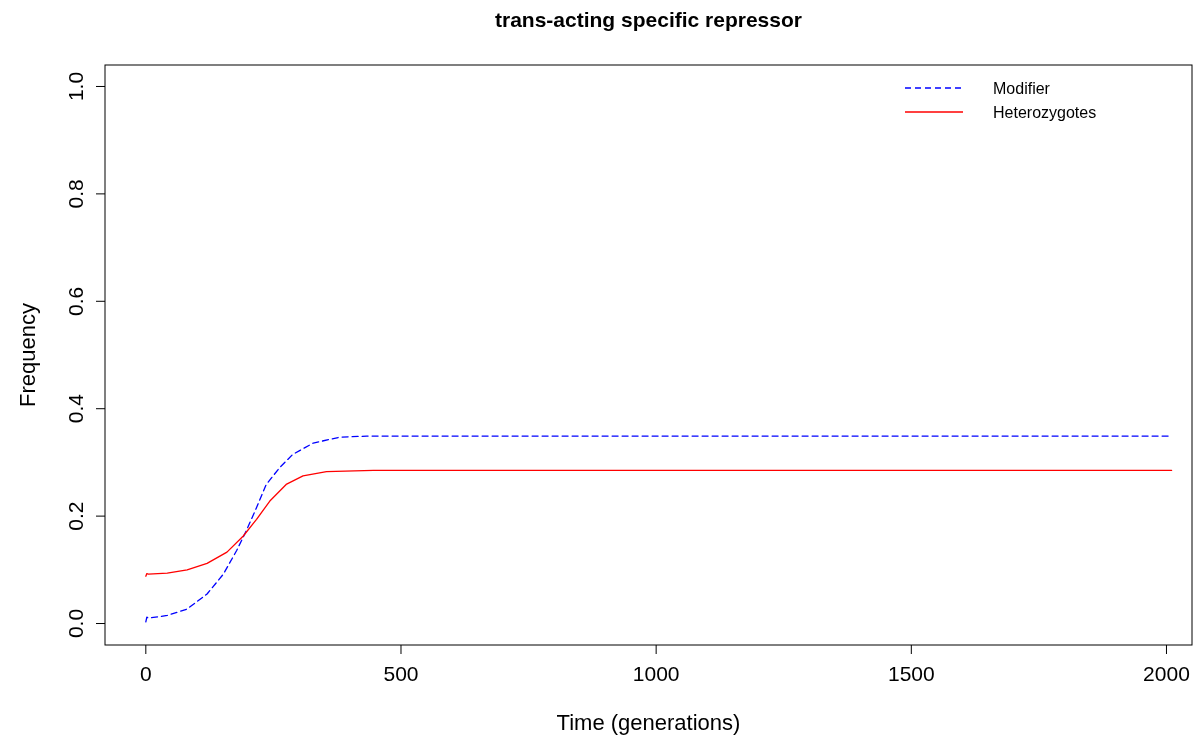  I want to click on x-tick-label: 2000, so click(1166, 673).